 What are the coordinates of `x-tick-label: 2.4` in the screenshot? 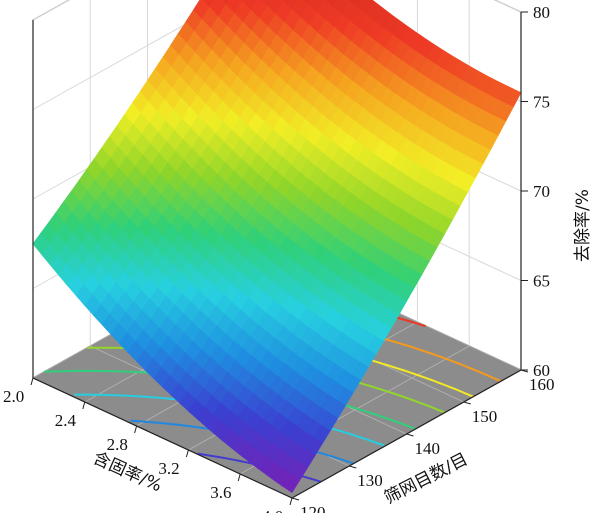 It's located at (66, 420).